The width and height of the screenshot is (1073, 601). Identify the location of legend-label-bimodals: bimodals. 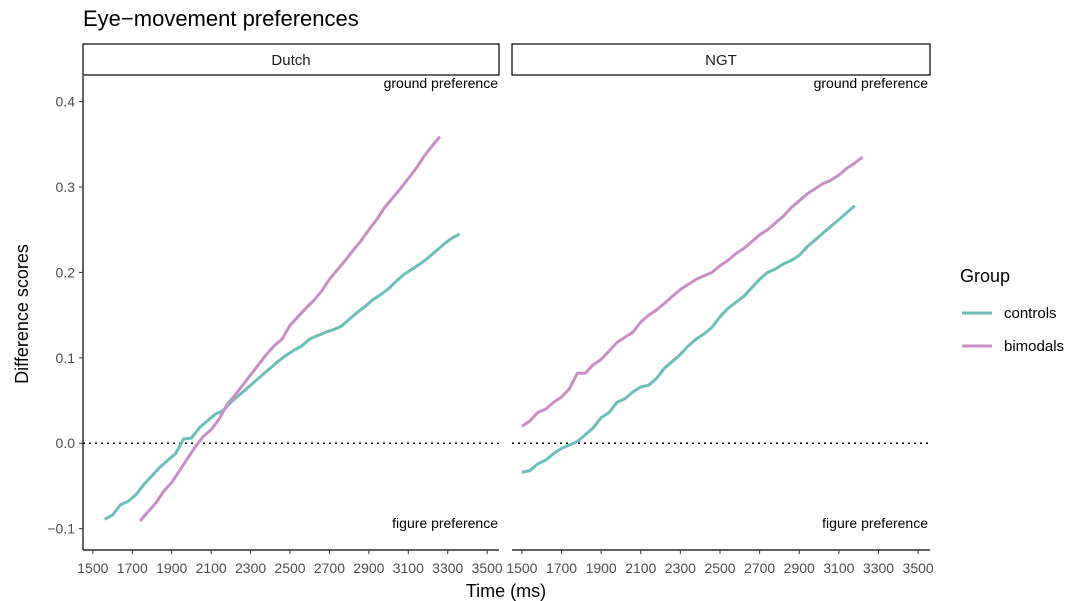
(1034, 346).